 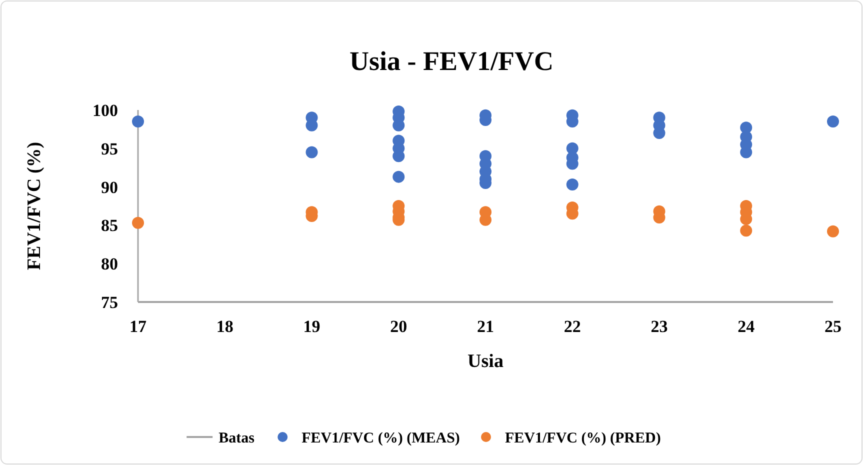 What do you see at coordinates (485, 326) in the screenshot?
I see `x-tick-label: 21` at bounding box center [485, 326].